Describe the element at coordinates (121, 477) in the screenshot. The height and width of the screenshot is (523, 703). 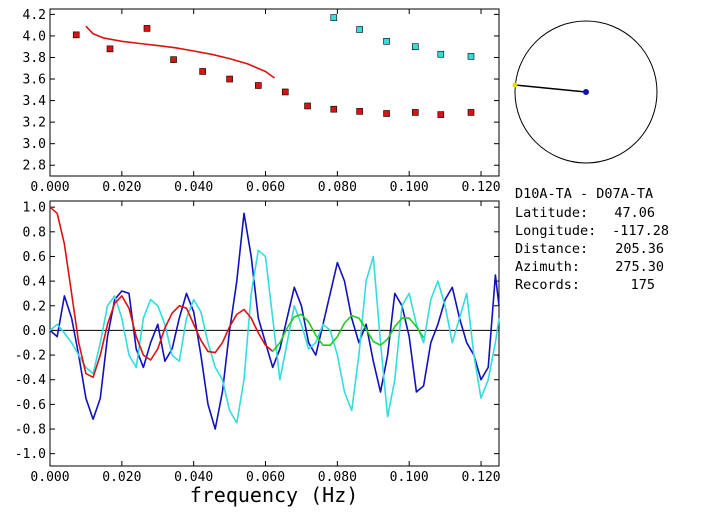
I see `correlation-x-tick-label: 0.020` at that location.